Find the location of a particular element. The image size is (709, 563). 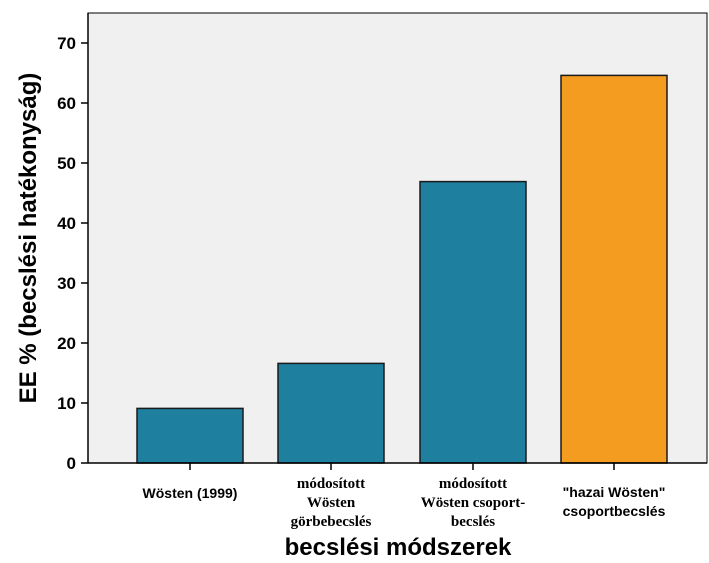

y-tick-label-30: 30 is located at coordinates (66, 283).